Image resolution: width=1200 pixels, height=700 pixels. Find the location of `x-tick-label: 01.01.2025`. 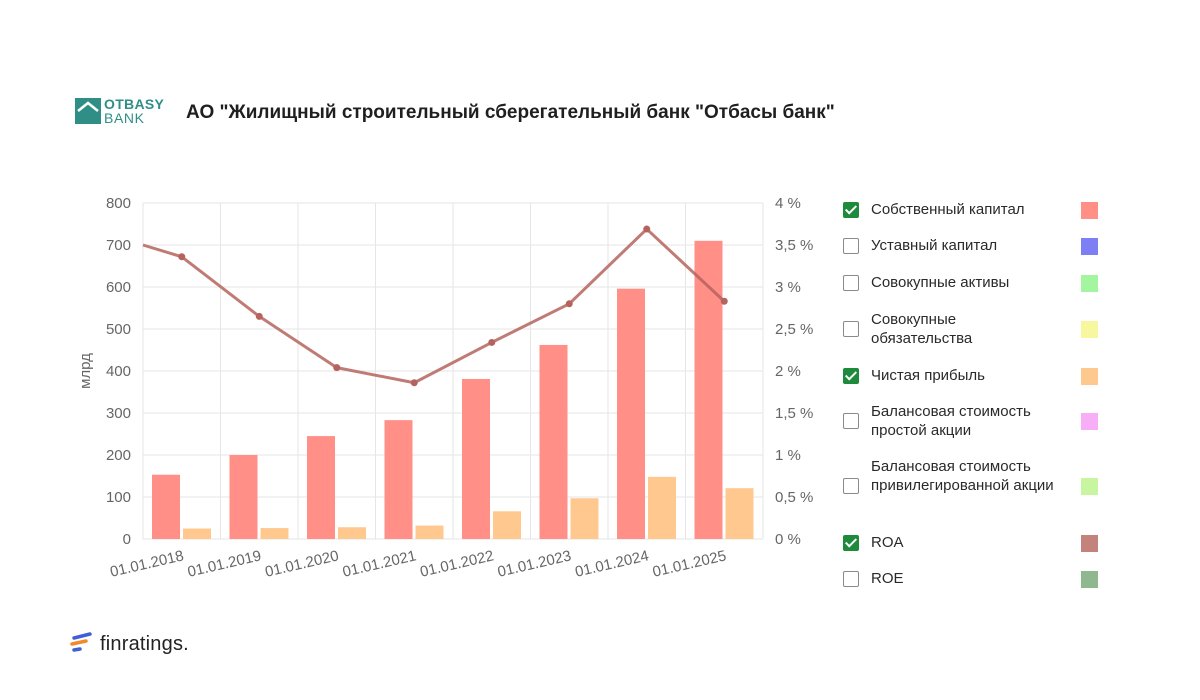

x-tick-label: 01.01.2025 is located at coordinates (689, 563).